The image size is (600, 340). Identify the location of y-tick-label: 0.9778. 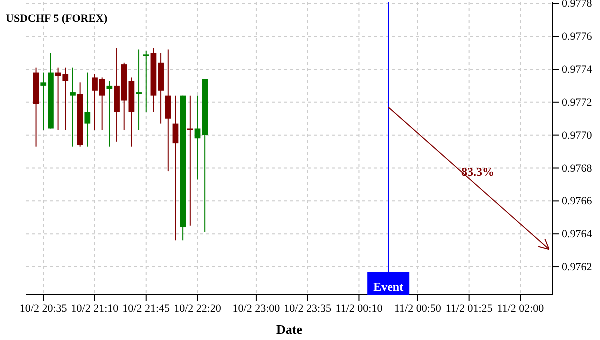
(577, 5).